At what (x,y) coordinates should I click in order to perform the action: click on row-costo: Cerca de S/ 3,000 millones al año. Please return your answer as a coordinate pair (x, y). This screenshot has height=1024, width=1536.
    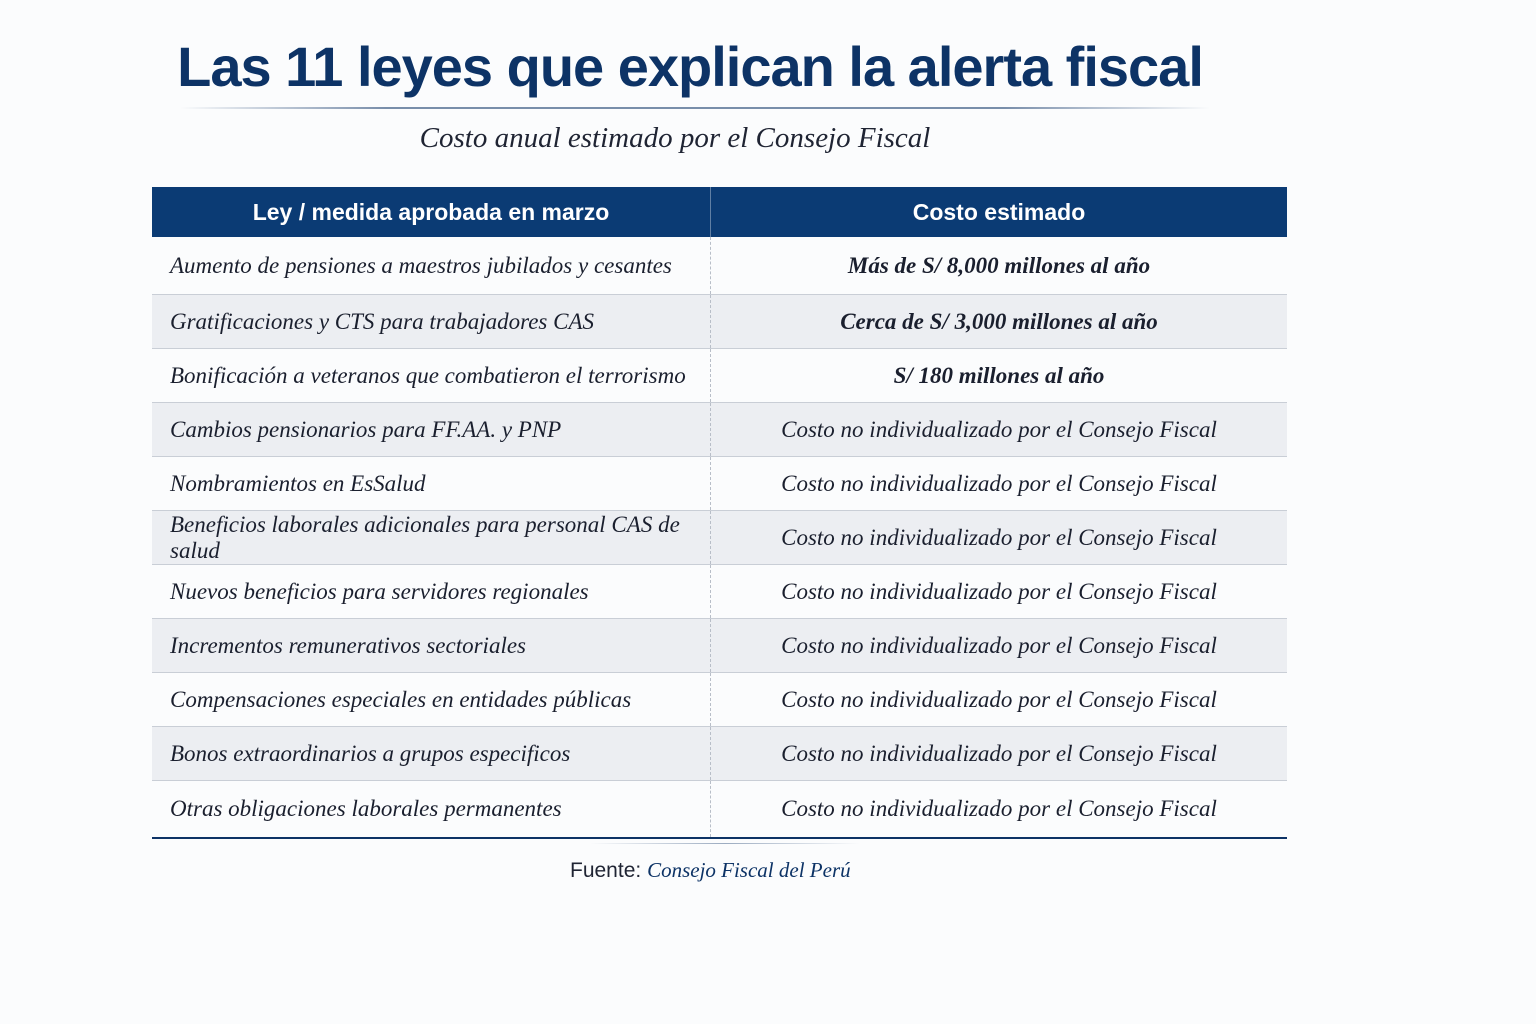
    Looking at the image, I should click on (999, 321).